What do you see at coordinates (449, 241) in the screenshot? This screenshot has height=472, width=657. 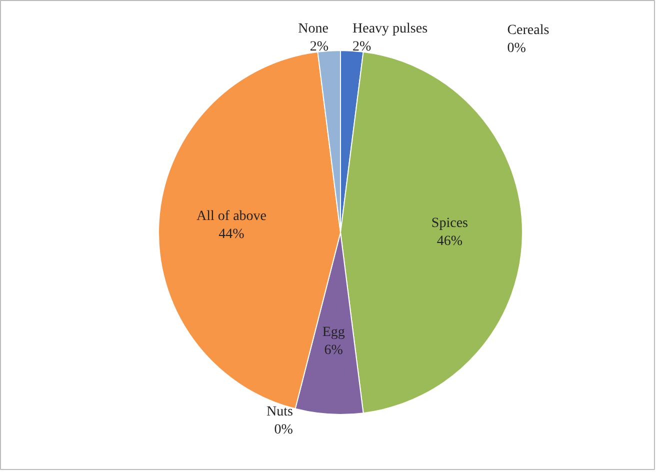 I see `data-label: 46%` at bounding box center [449, 241].